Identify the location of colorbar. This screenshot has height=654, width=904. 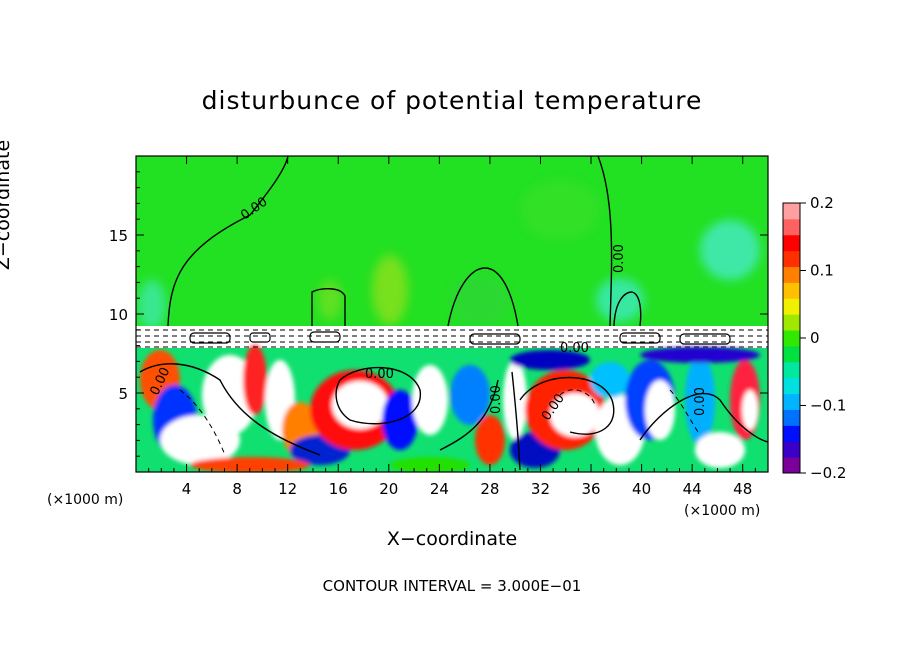
(791, 338).